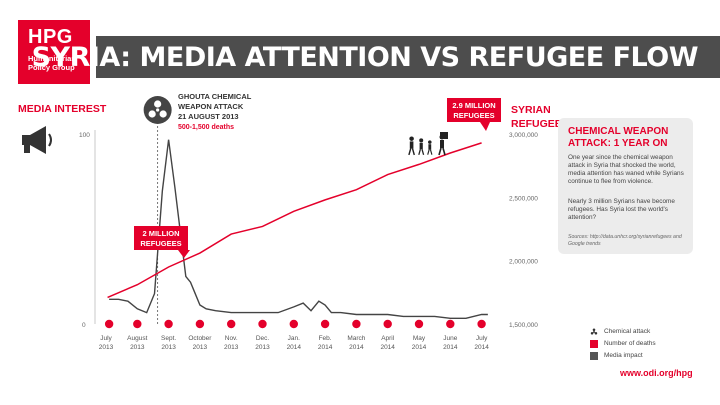 The height and width of the screenshot is (405, 720). Describe the element at coordinates (160, 243) in the screenshot. I see `callout-2-million-line2: REFUGEES` at that location.